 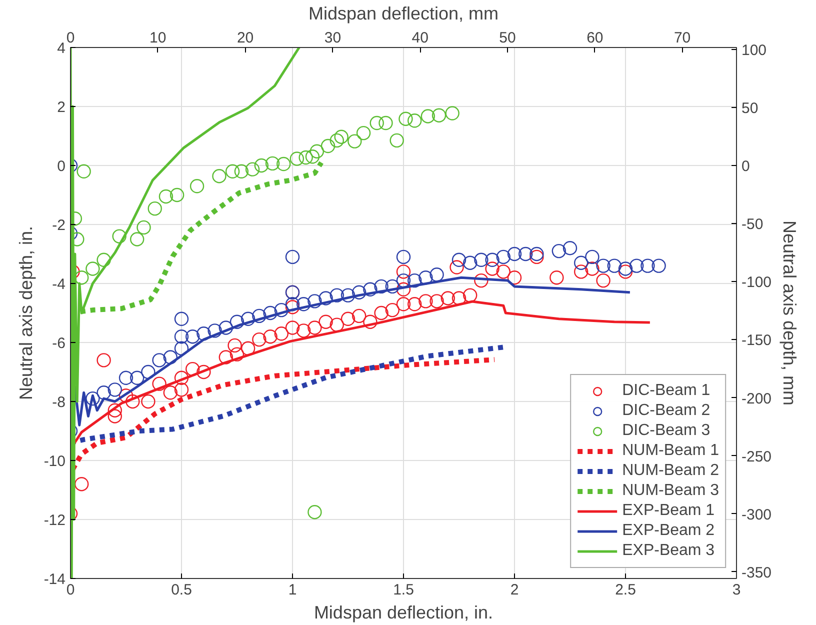 I want to click on y-tick-label: -8, so click(x=59, y=402).